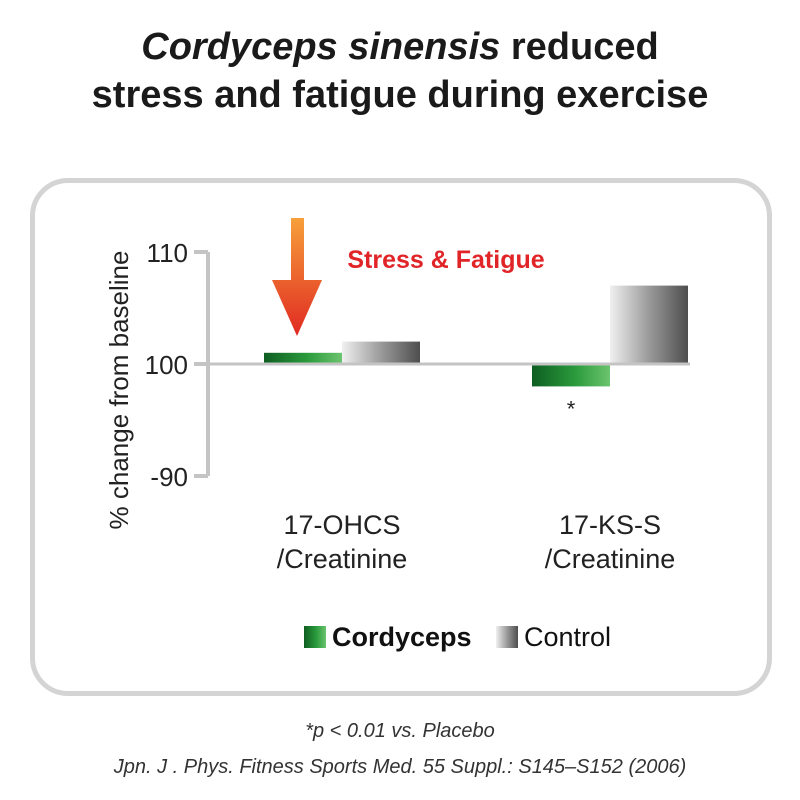 The height and width of the screenshot is (800, 800). What do you see at coordinates (445, 260) in the screenshot?
I see `stress-fatigue-annotation: Stress & Fatigue` at bounding box center [445, 260].